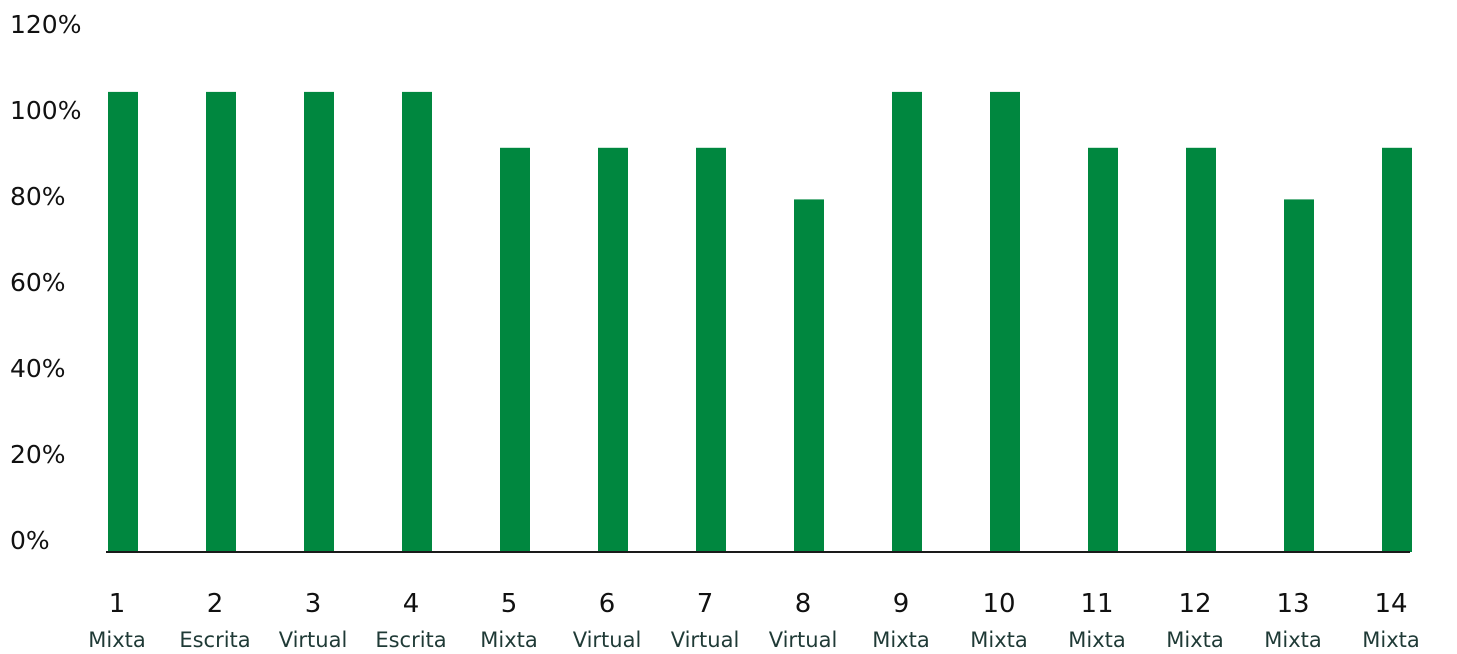 This screenshot has width=1457, height=654. Describe the element at coordinates (1194, 604) in the screenshot. I see `x-tick-label: 12` at that location.